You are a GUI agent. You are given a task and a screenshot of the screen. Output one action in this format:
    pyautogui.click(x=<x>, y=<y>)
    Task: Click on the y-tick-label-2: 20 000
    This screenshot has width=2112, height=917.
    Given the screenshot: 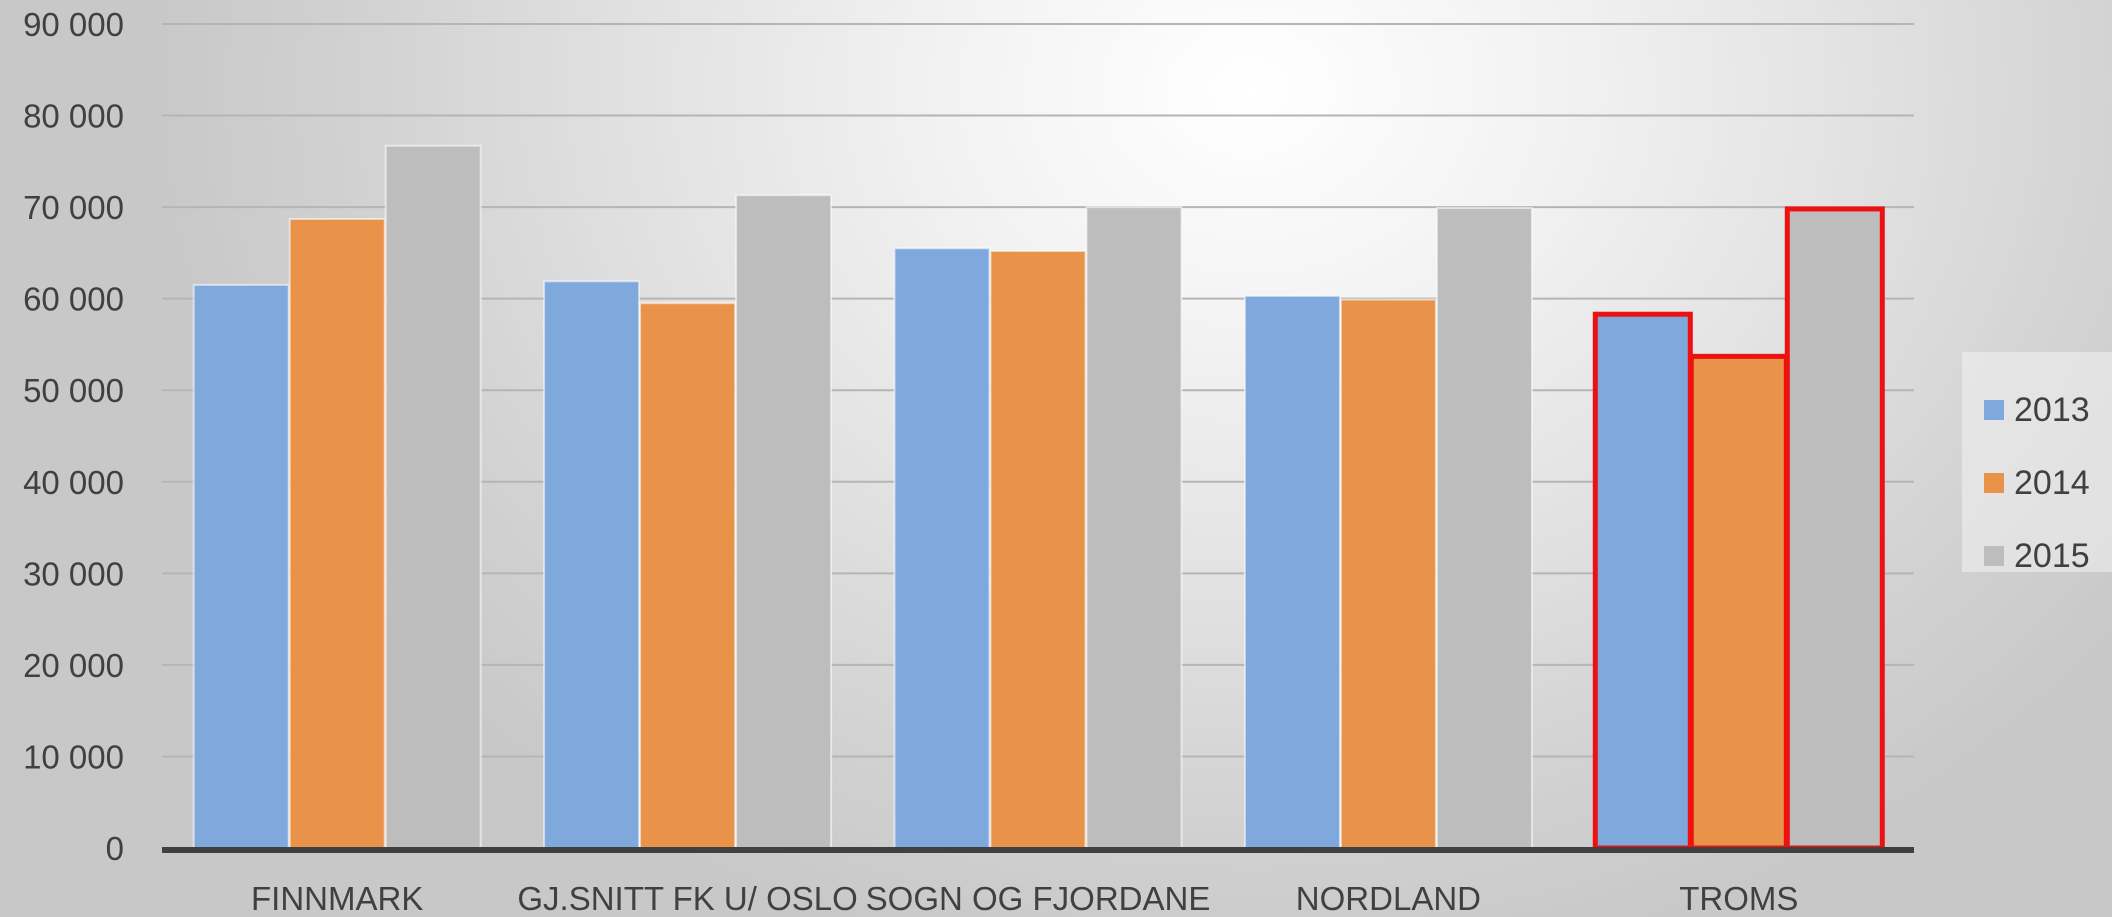 What is the action you would take?
    pyautogui.click(x=73, y=665)
    